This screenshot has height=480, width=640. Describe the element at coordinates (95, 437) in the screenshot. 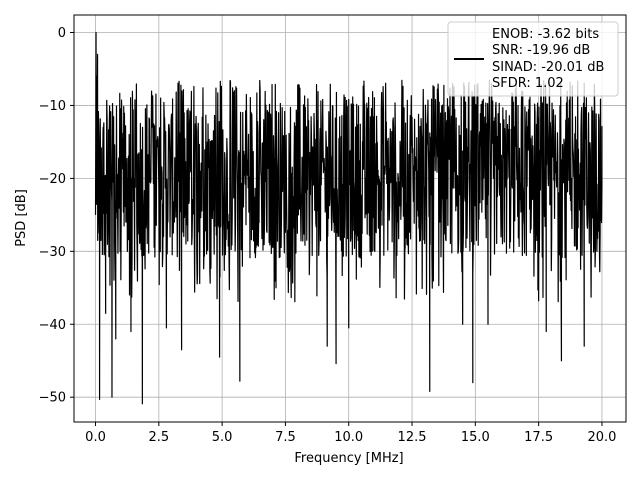

I see `x-tick-label: 0.0` at that location.